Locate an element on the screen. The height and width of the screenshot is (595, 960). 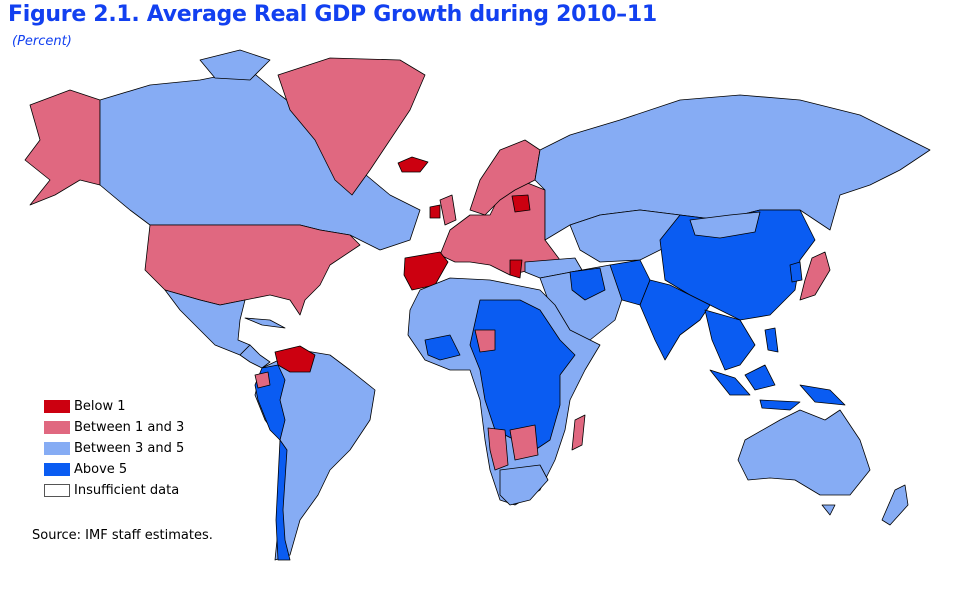
region-tasmania is located at coordinates (828, 510).